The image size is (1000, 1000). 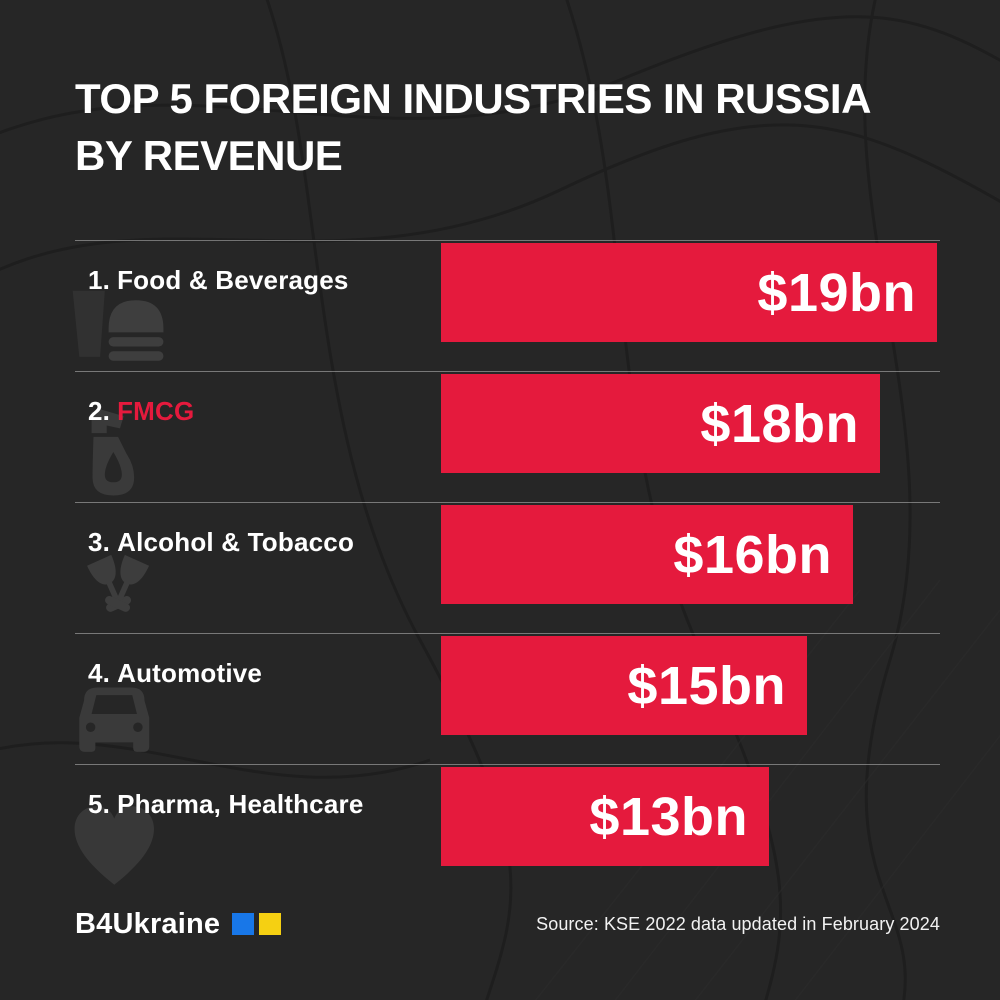 What do you see at coordinates (689, 292) in the screenshot?
I see `revenue-bar: $19bn` at bounding box center [689, 292].